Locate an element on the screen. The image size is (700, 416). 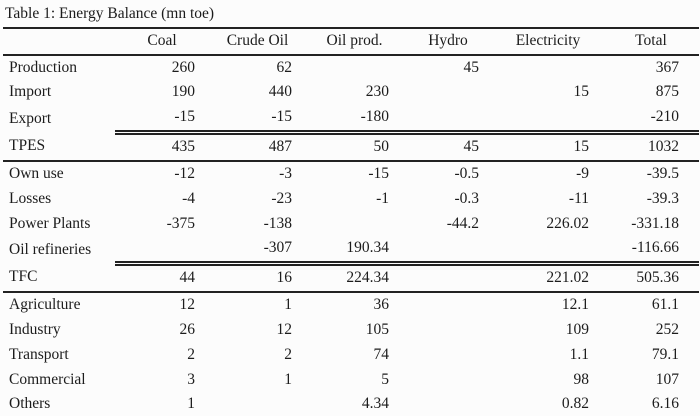
row-label: Losses is located at coordinates (30, 198).